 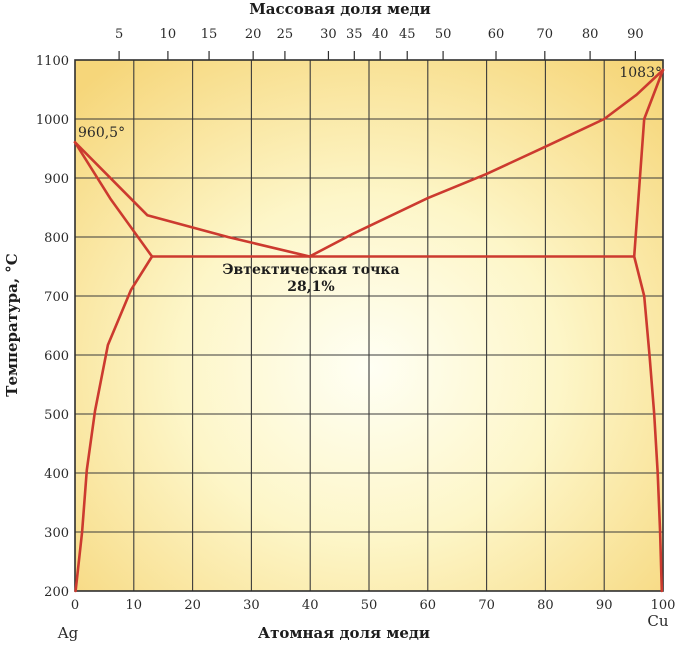 I want to click on y-tick-label: 1100, so click(x=52, y=61).